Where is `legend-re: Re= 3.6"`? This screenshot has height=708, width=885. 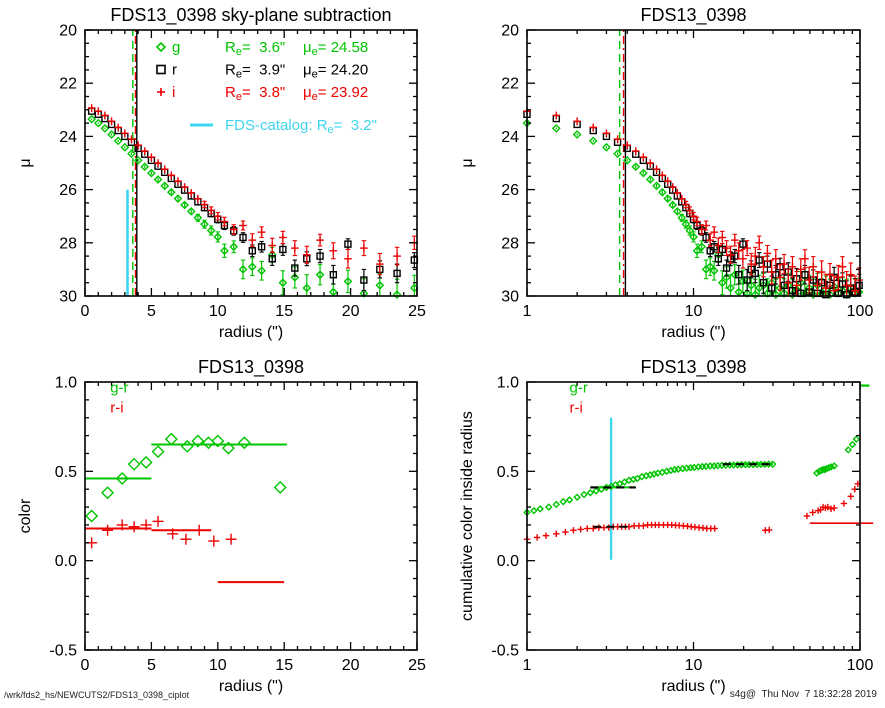 legend-re: Re= 3.6" is located at coordinates (255, 48).